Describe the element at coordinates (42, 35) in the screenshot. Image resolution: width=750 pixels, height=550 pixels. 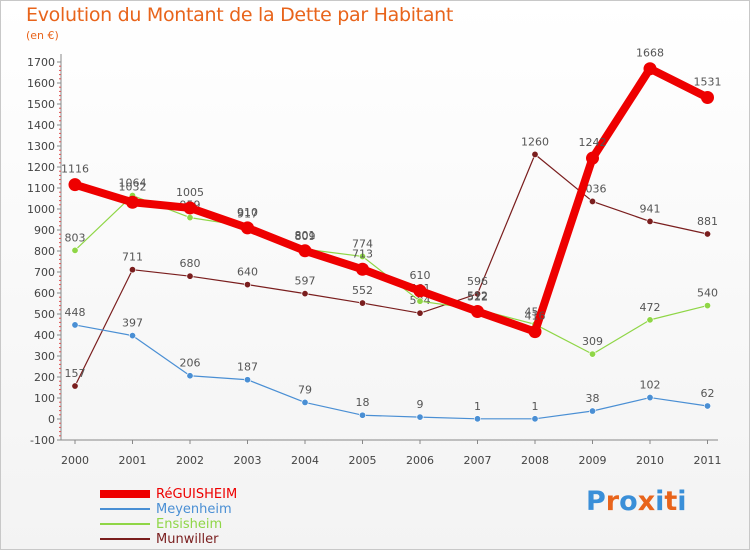
I see `chart-unit-label: (en €)` at that location.